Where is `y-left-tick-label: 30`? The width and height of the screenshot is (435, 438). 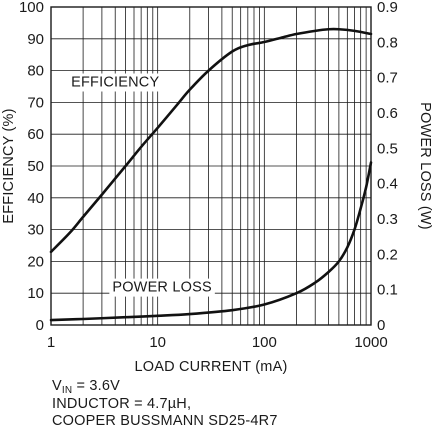
y-left-tick-label: 30 is located at coordinates (35, 230).